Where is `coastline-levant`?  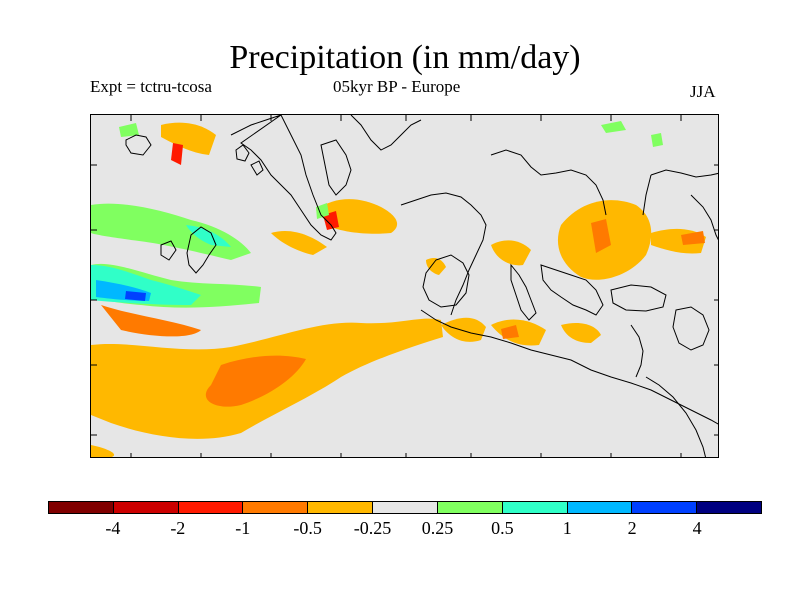 coastline-levant is located at coordinates (637, 351).